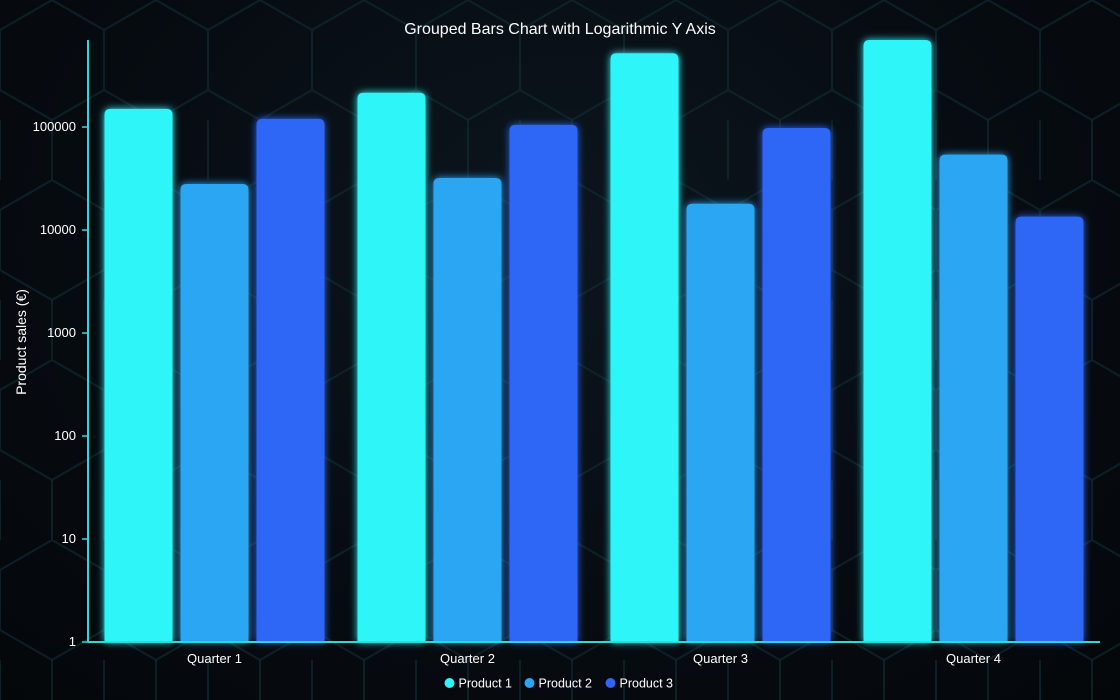  What do you see at coordinates (594, 658) in the screenshot?
I see `x-axis-ticks: Quarter 1 Quarter 2 Quarter 3 Quarter 4` at bounding box center [594, 658].